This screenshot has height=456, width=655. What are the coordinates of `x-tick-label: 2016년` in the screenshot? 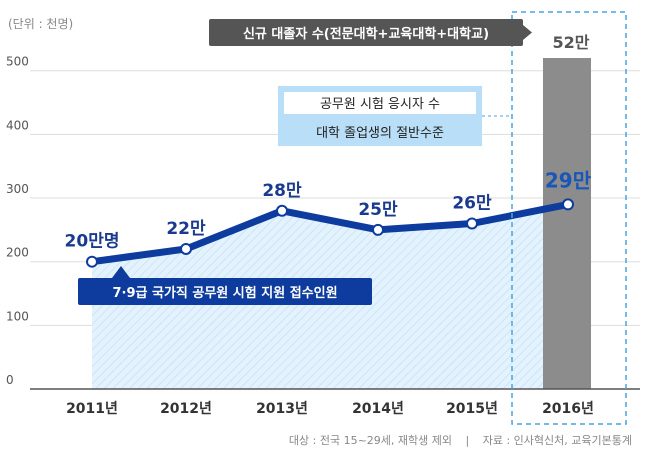 It's located at (568, 409).